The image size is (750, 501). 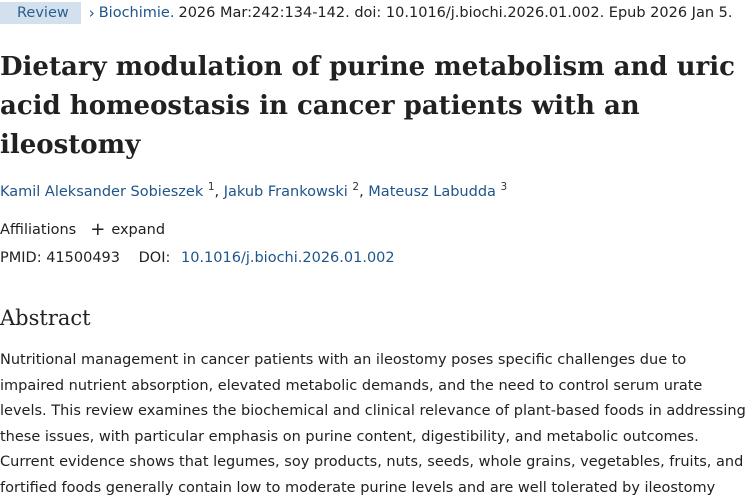 What do you see at coordinates (82, 230) in the screenshot?
I see `affiliations-toggle: Affiliations + expand` at bounding box center [82, 230].